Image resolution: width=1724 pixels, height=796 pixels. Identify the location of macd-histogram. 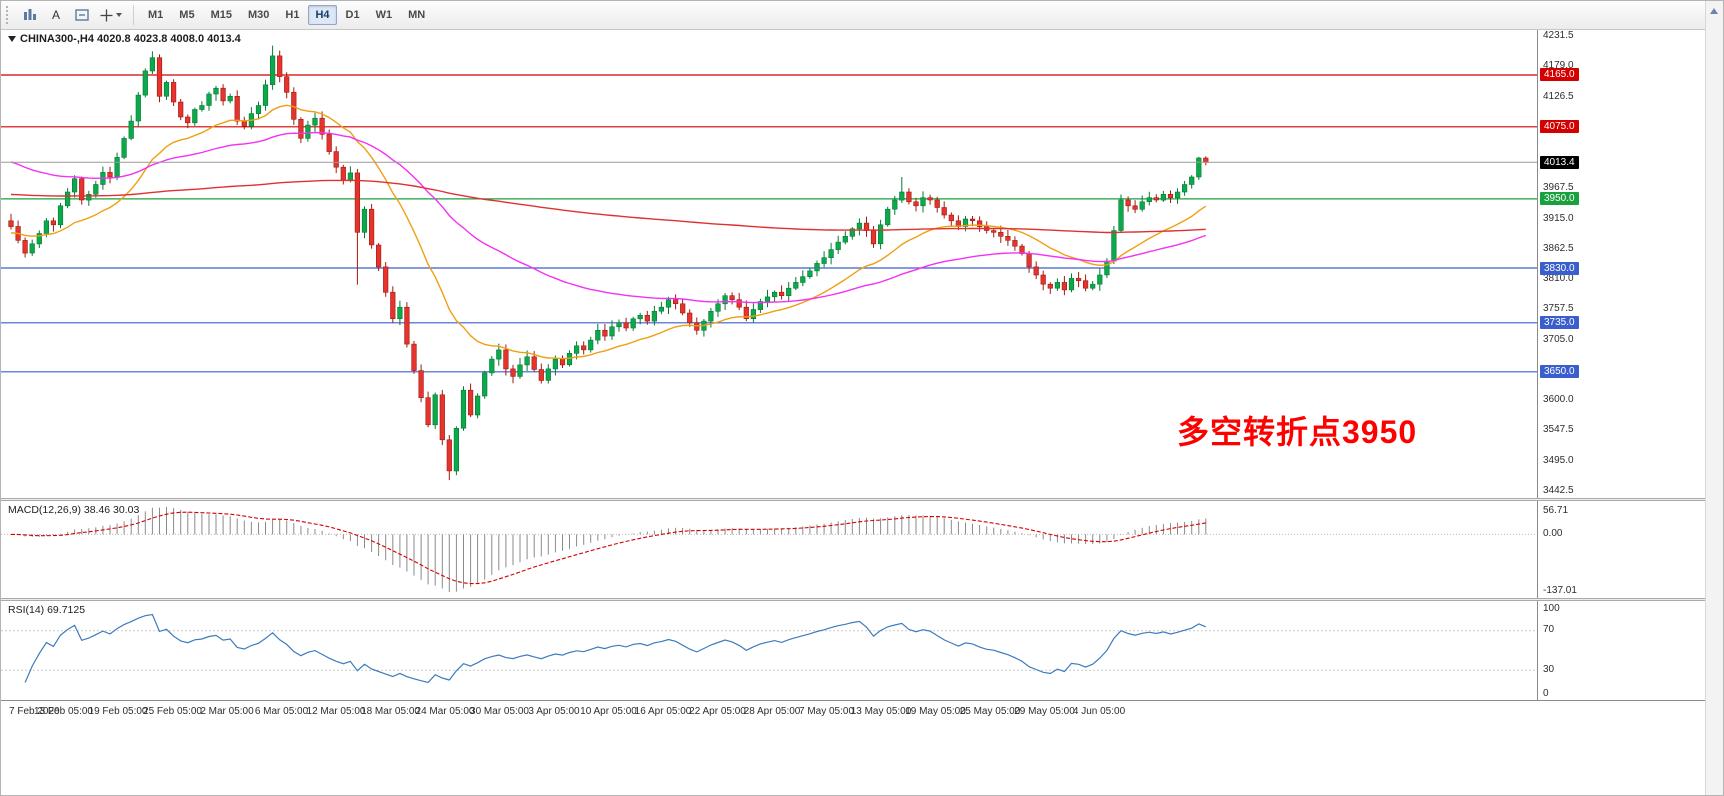
(612, 549).